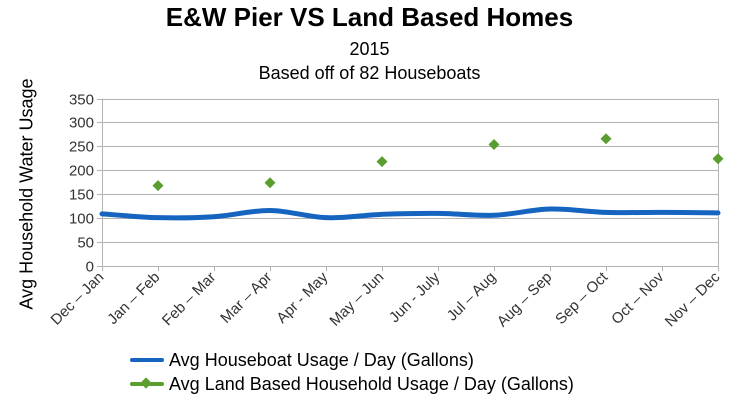 The image size is (739, 401). I want to click on legend-label-houseboat: Avg Houseboat Usage / Day (Gallons), so click(321, 359).